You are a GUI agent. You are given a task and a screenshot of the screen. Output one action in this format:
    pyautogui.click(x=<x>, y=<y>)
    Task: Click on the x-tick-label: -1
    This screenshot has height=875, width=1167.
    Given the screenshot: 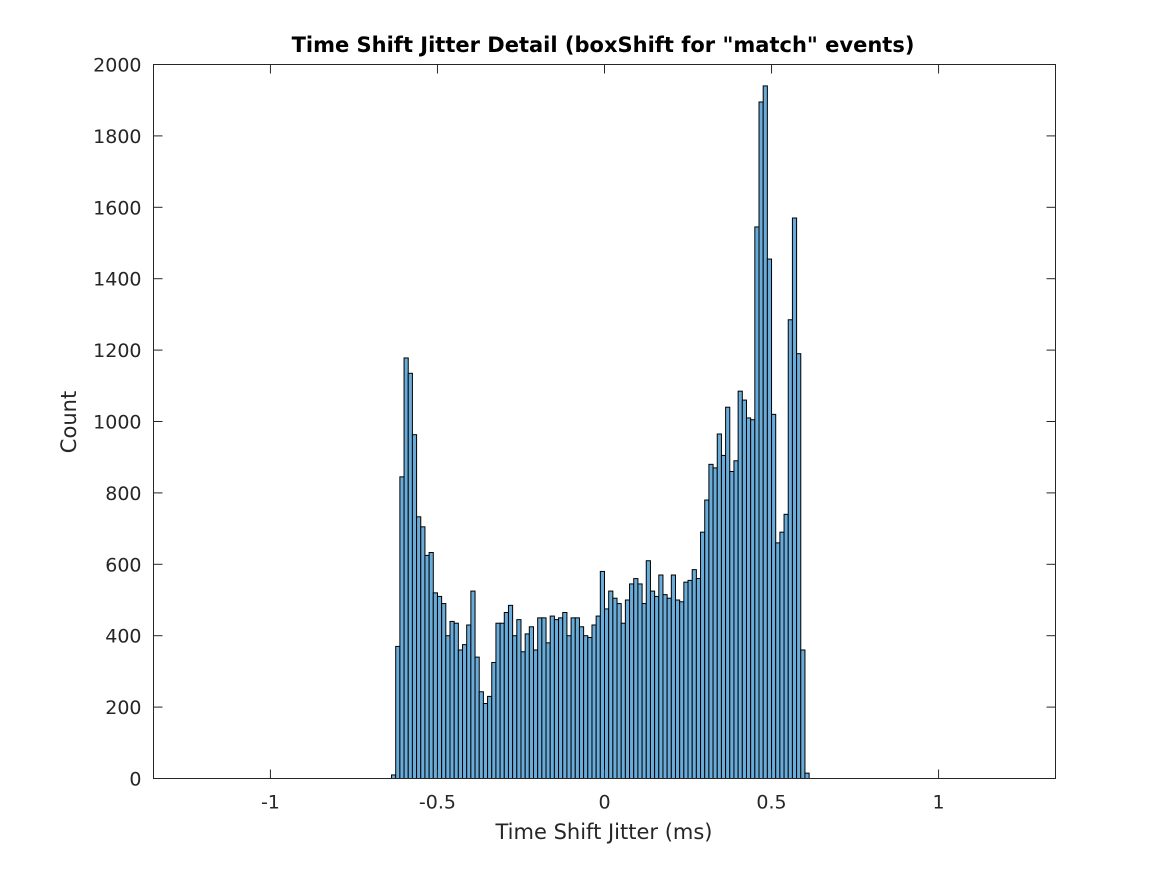 What is the action you would take?
    pyautogui.click(x=270, y=803)
    